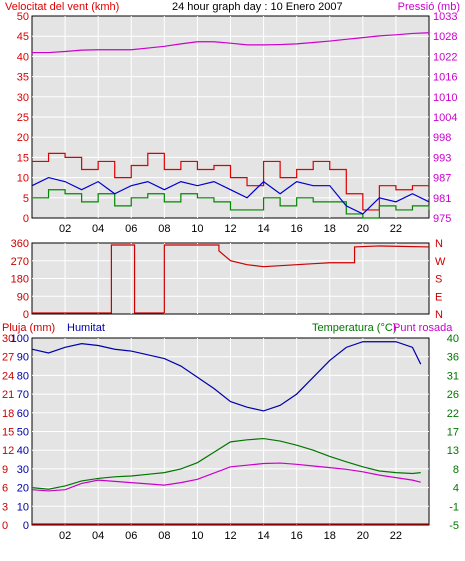 This screenshot has width=465, height=561. Describe the element at coordinates (23, 98) in the screenshot. I see `wind-axis-tick: 30` at that location.